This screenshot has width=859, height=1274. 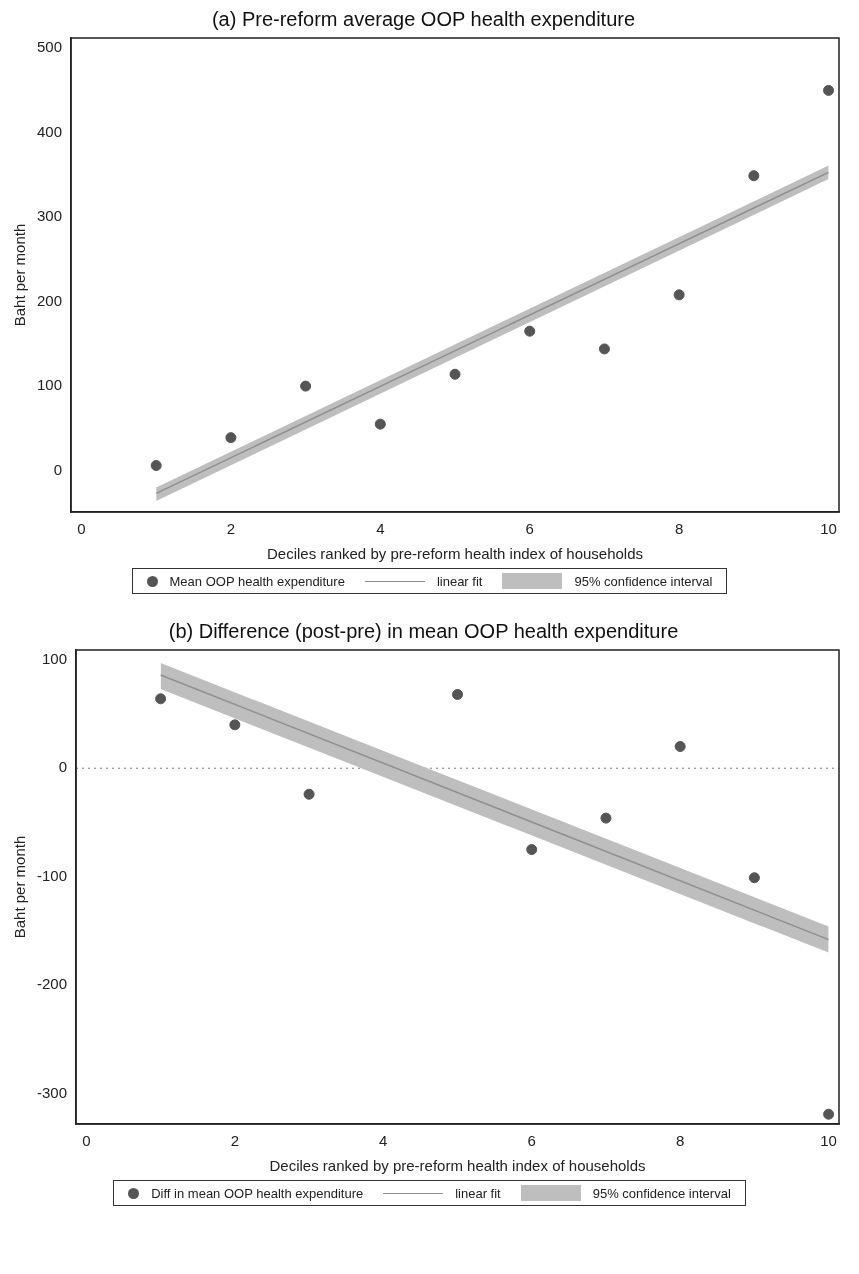 I want to click on chart-title: (a) Pre-reform average OOP health expenditure, so click(x=423, y=18).